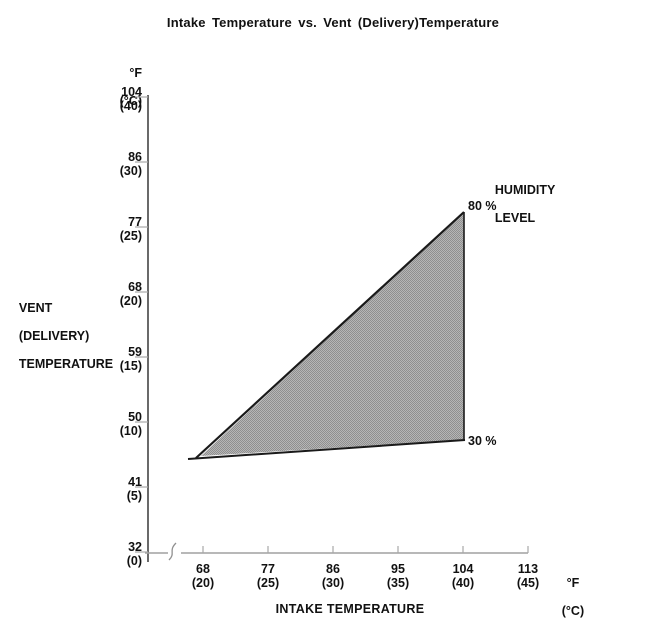 Image resolution: width=661 pixels, height=628 pixels. What do you see at coordinates (268, 576) in the screenshot?
I see `x-tick-label-77: 77 (25)` at bounding box center [268, 576].